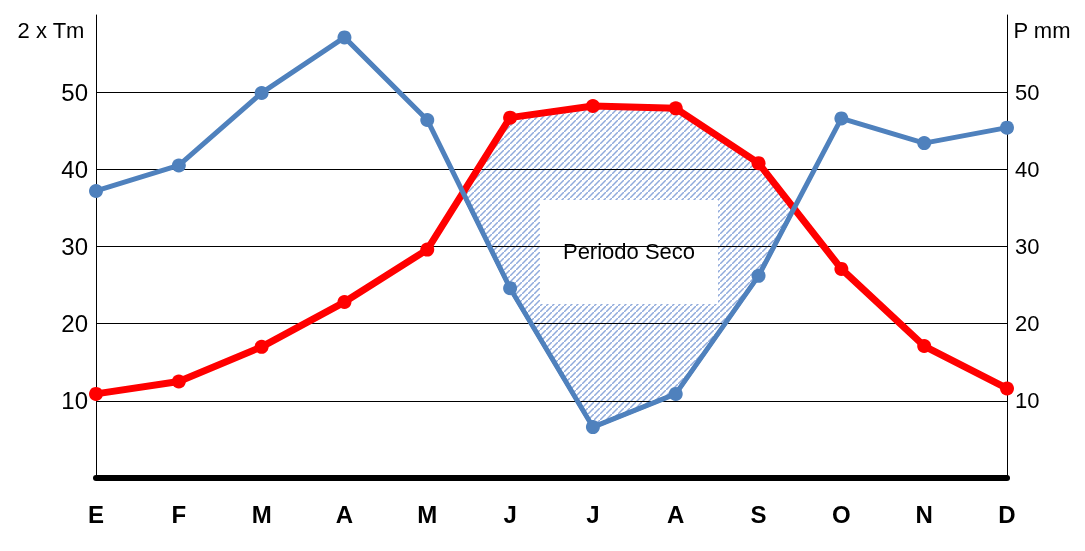 The image size is (1085, 551). I want to click on y-tick-label: 10, so click(74, 401).